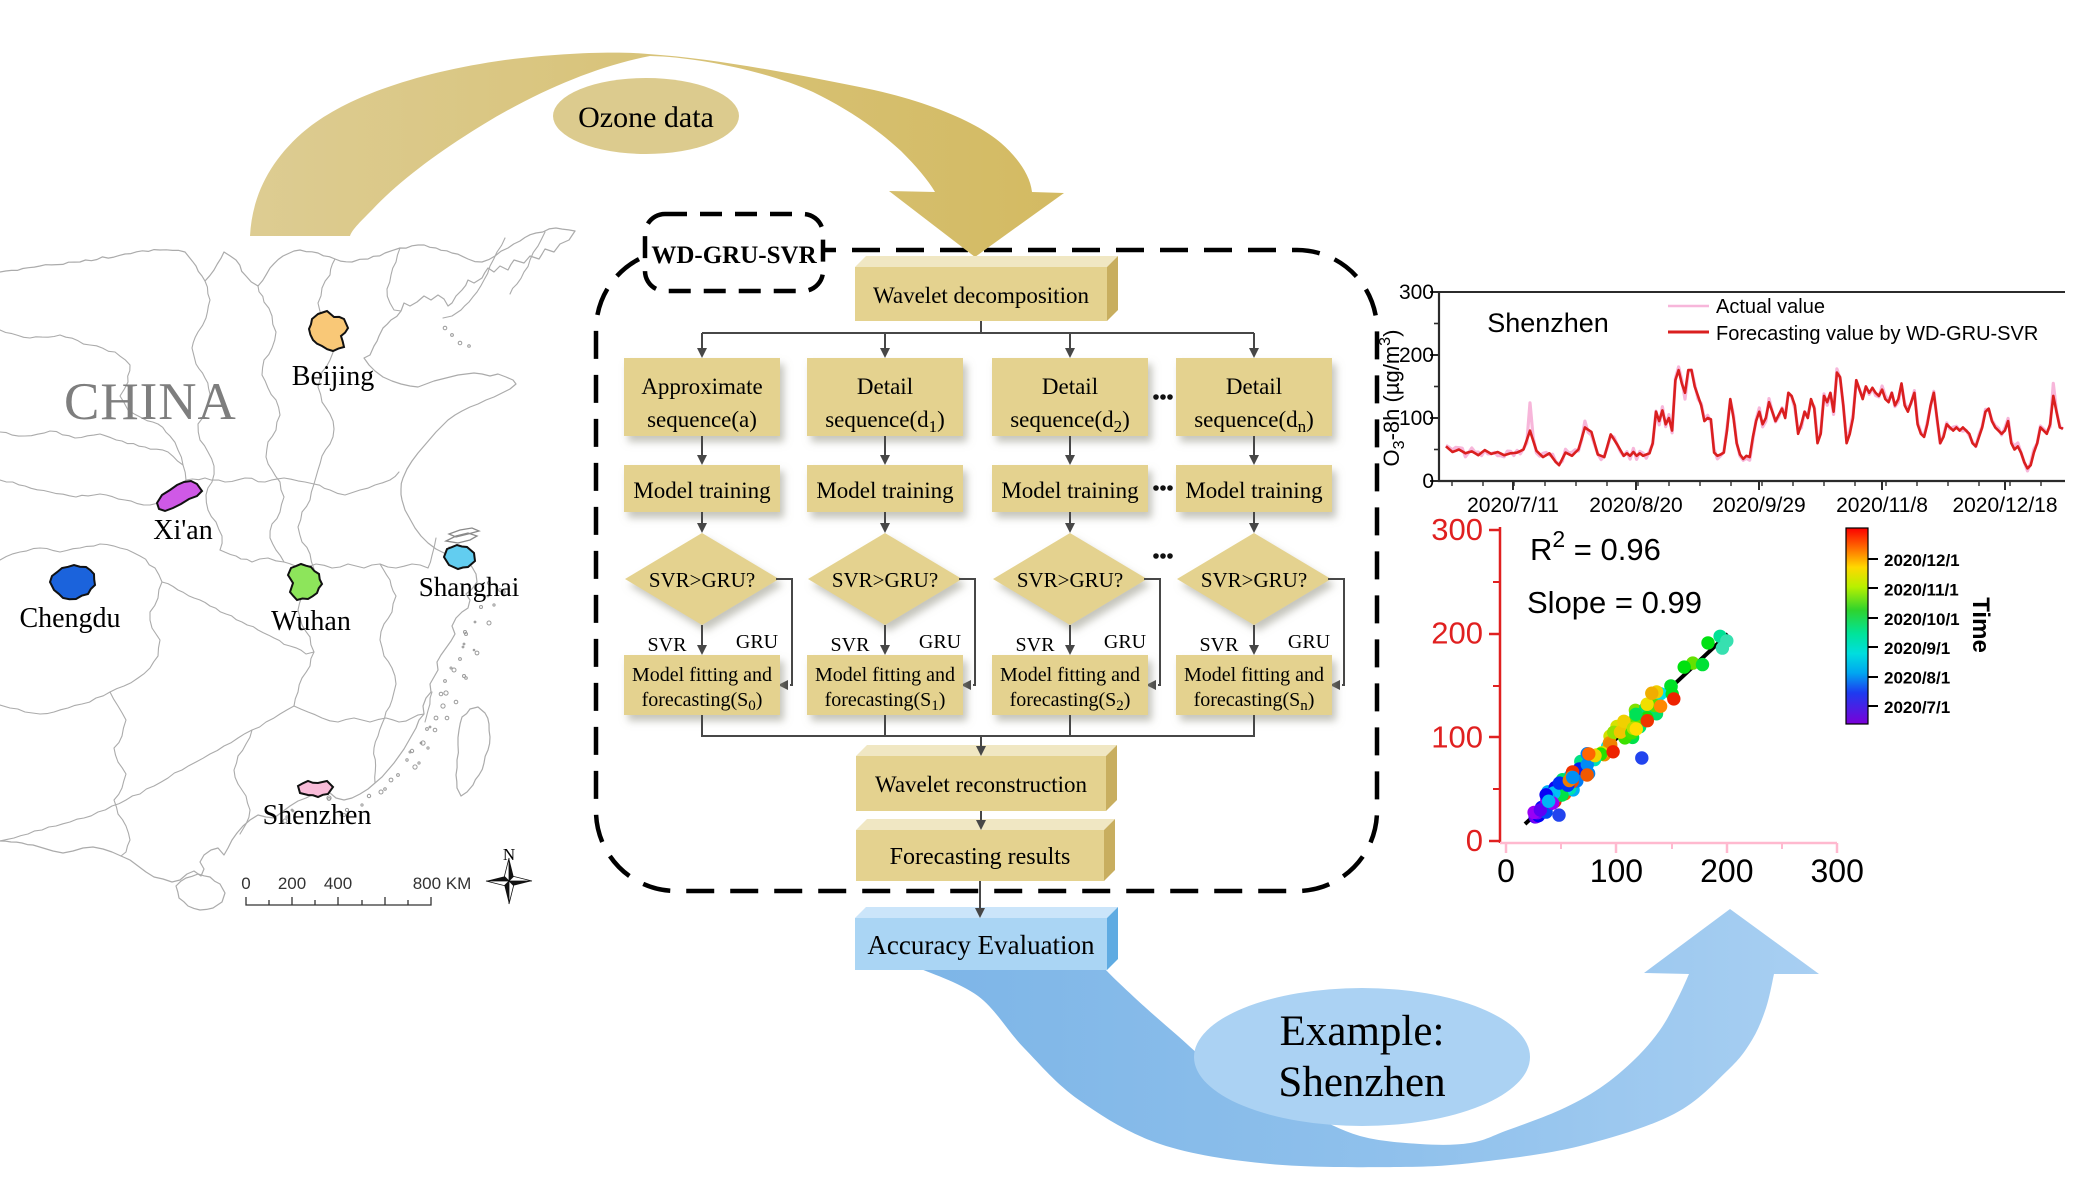 This screenshot has width=2073, height=1197. What do you see at coordinates (182, 530) in the screenshot?
I see `svg-text: Xi'an` at bounding box center [182, 530].